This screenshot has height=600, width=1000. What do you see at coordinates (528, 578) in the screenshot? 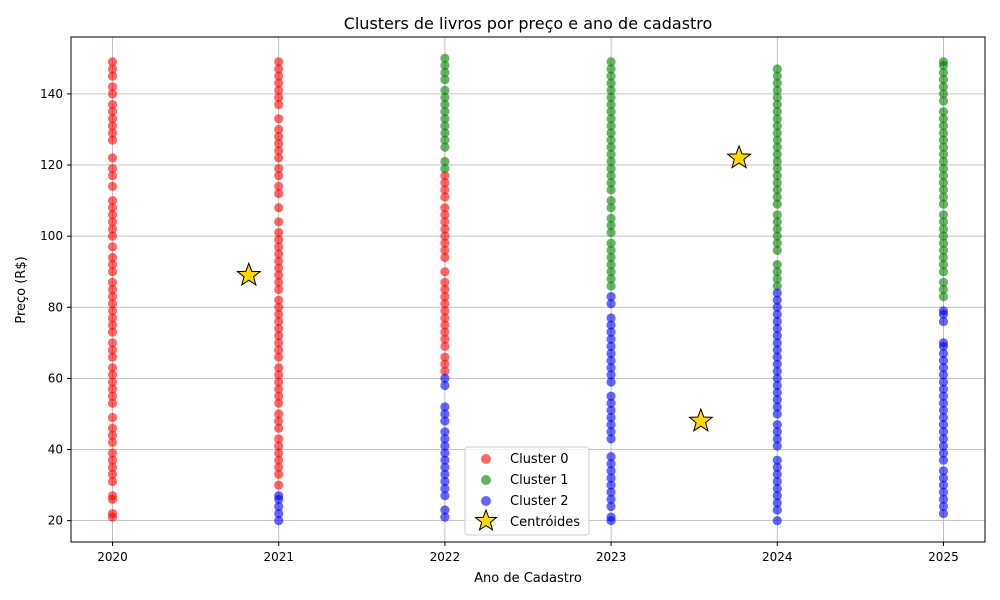
I see `x-axis-label: Ano de Cadastro` at bounding box center [528, 578].